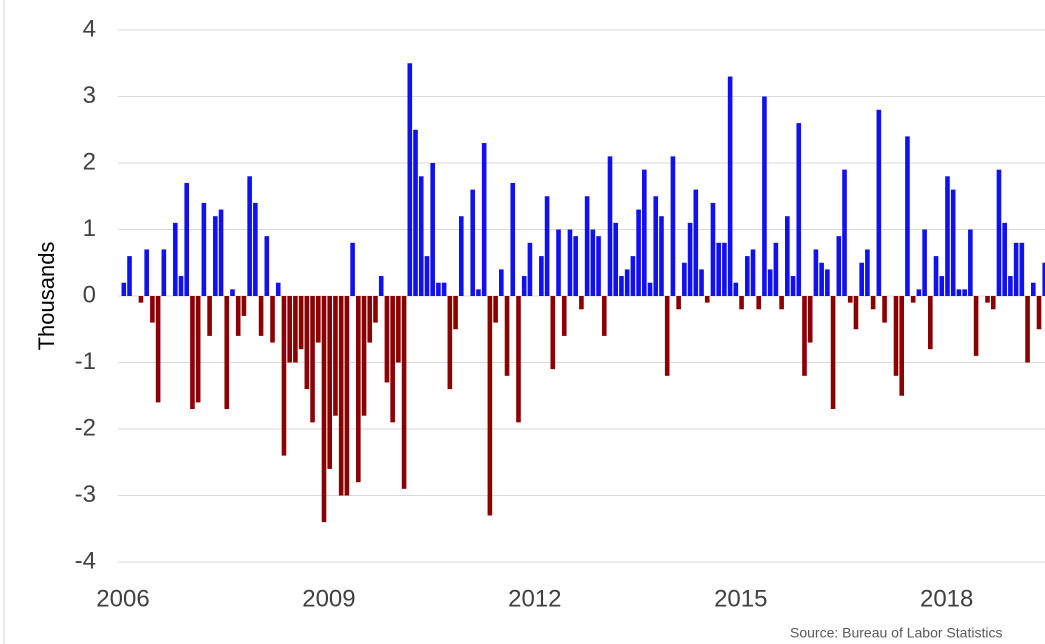 This screenshot has width=1045, height=644. What do you see at coordinates (89, 28) in the screenshot?
I see `y-tick-label: 4` at bounding box center [89, 28].